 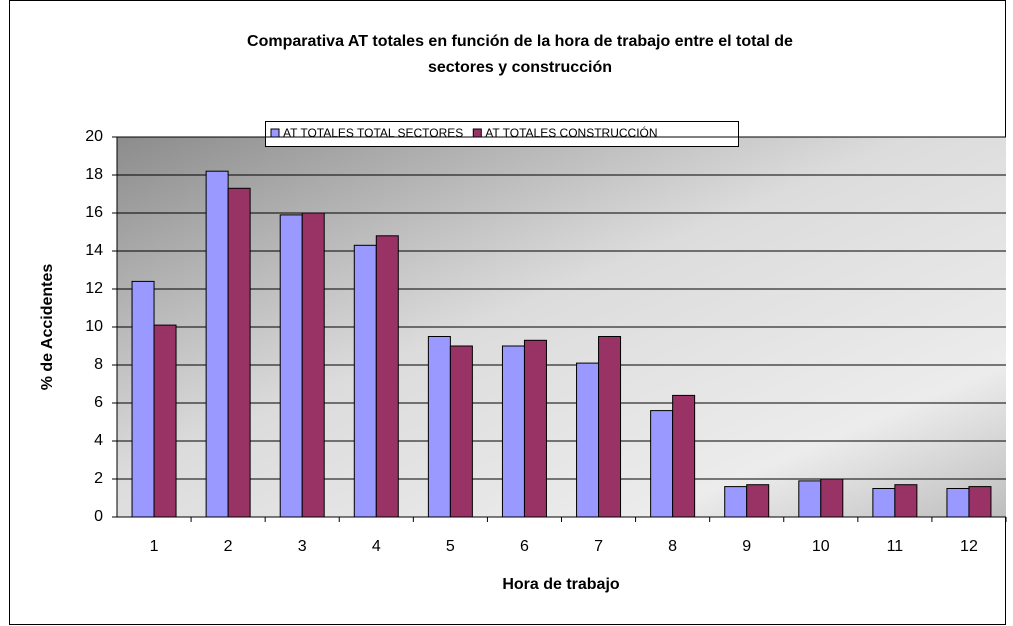 I want to click on x-tick-label: 10, so click(x=821, y=546).